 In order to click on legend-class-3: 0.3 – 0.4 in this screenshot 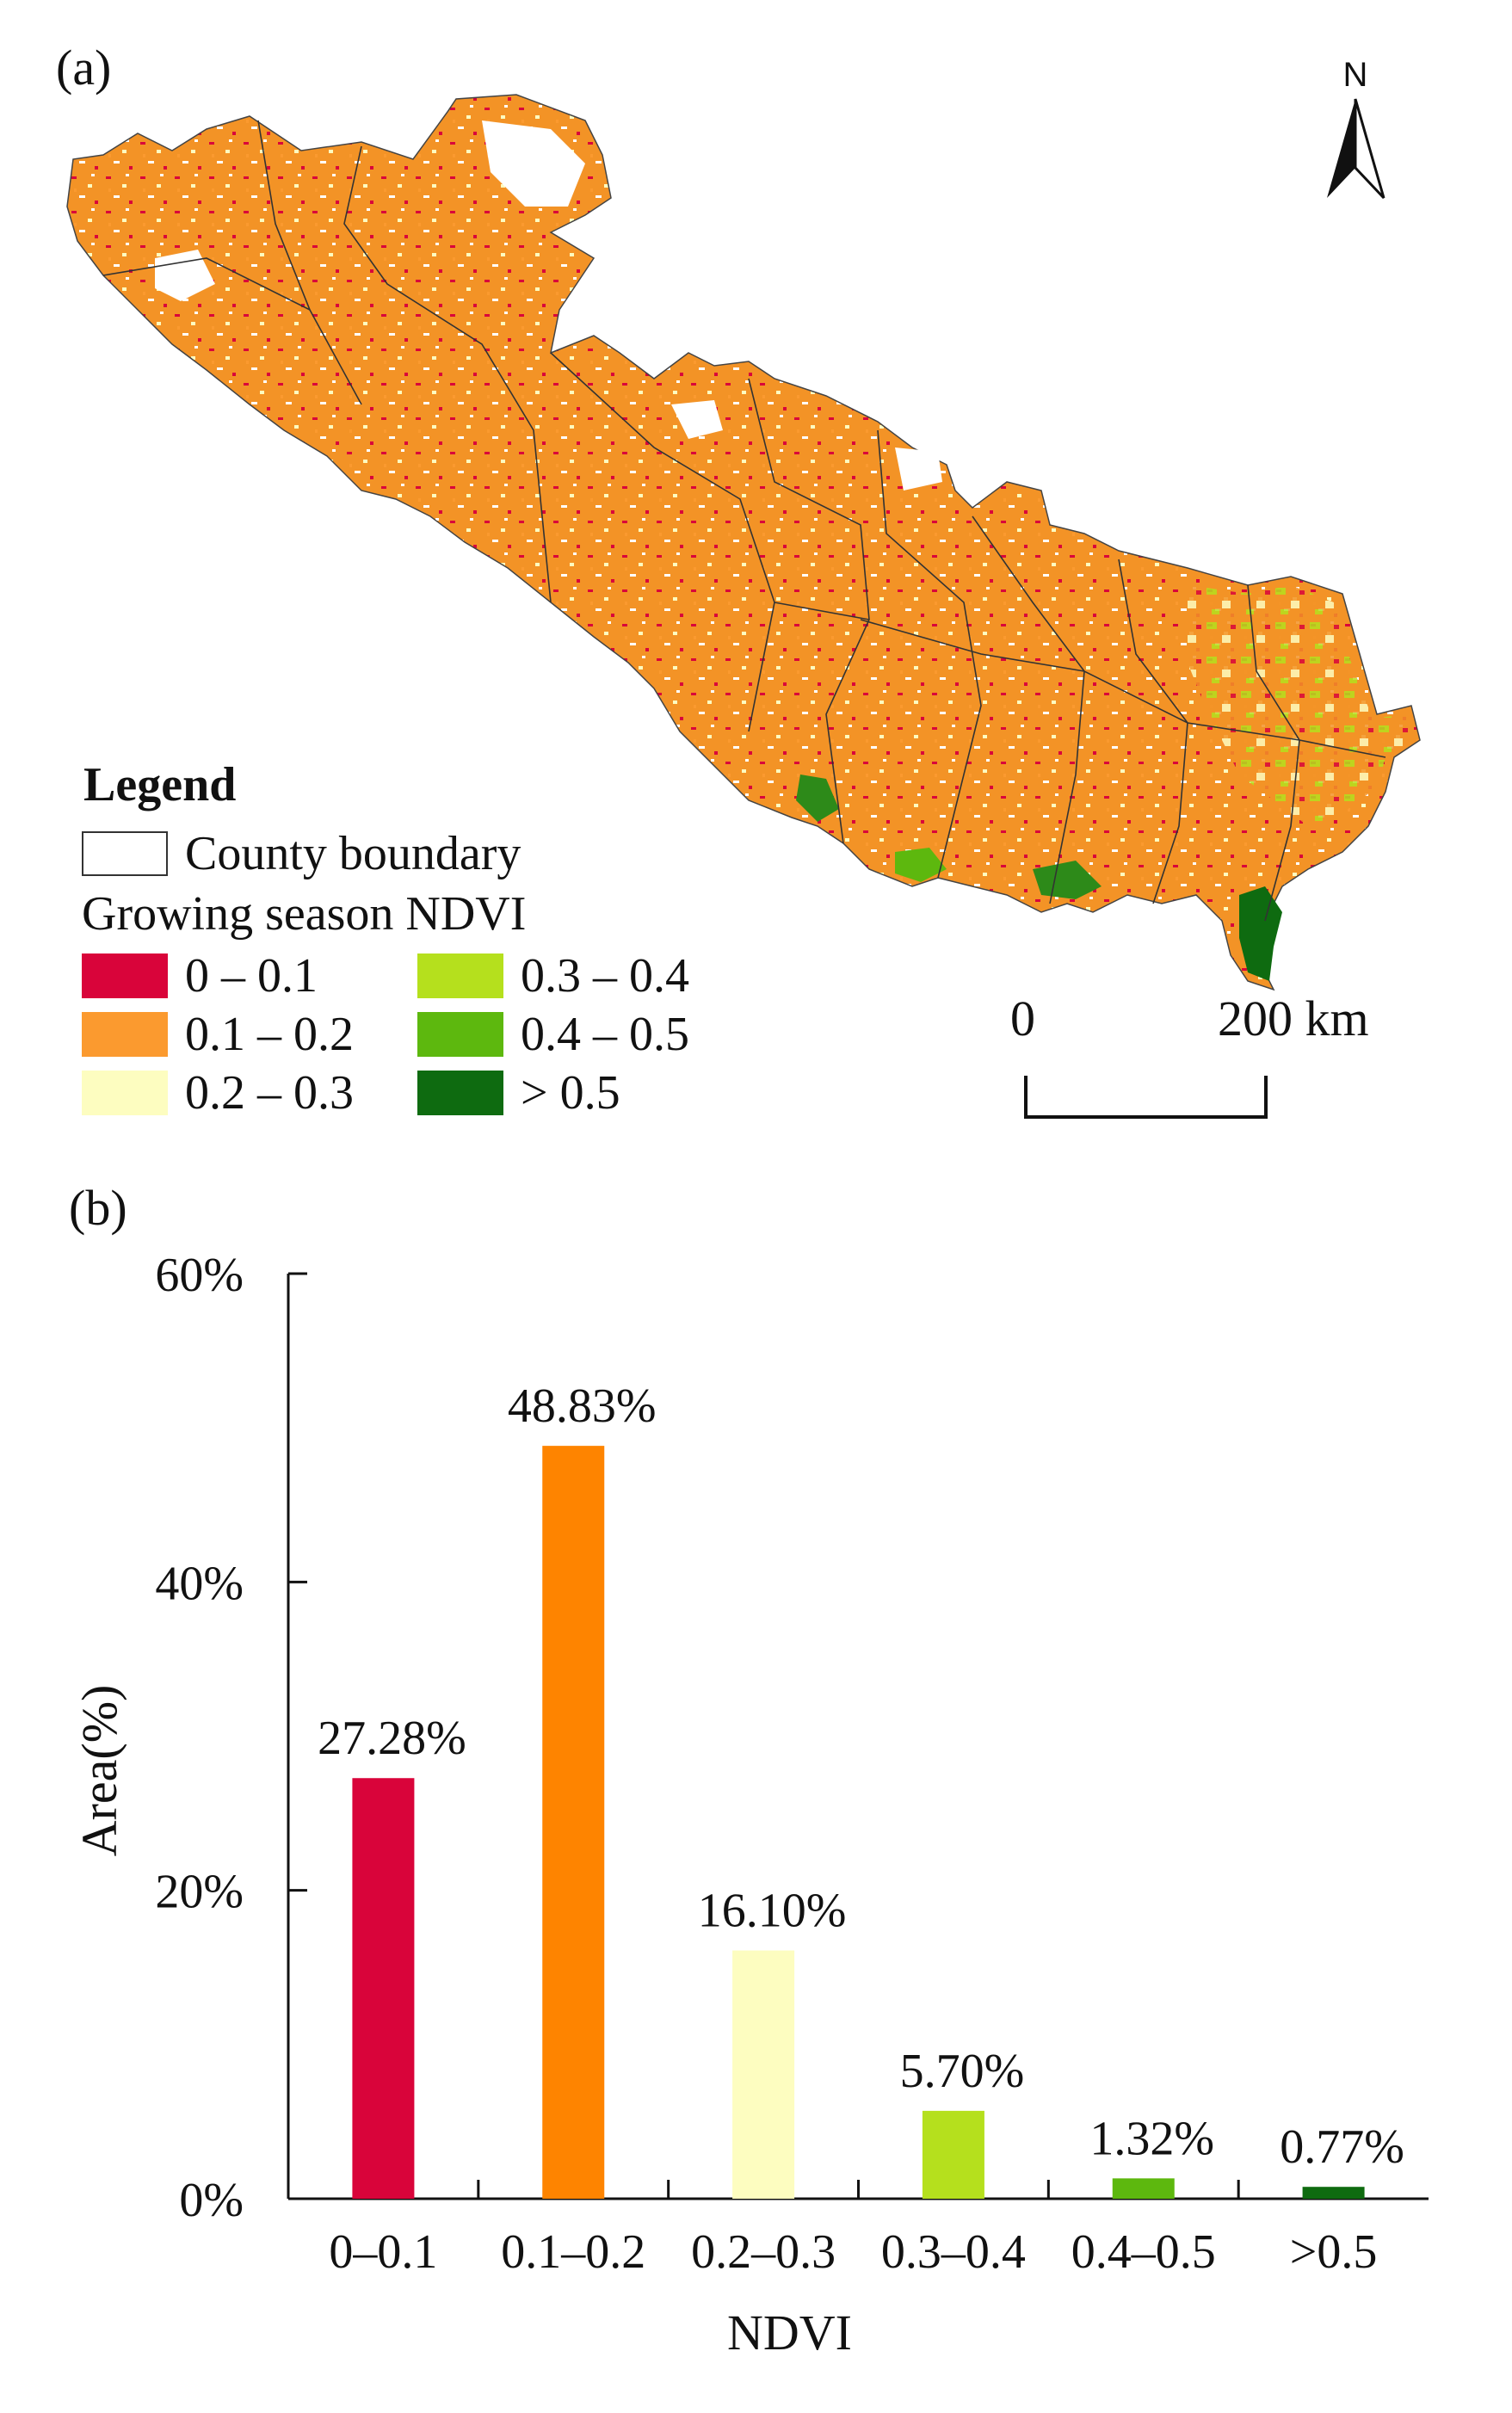, I will do `click(553, 975)`.